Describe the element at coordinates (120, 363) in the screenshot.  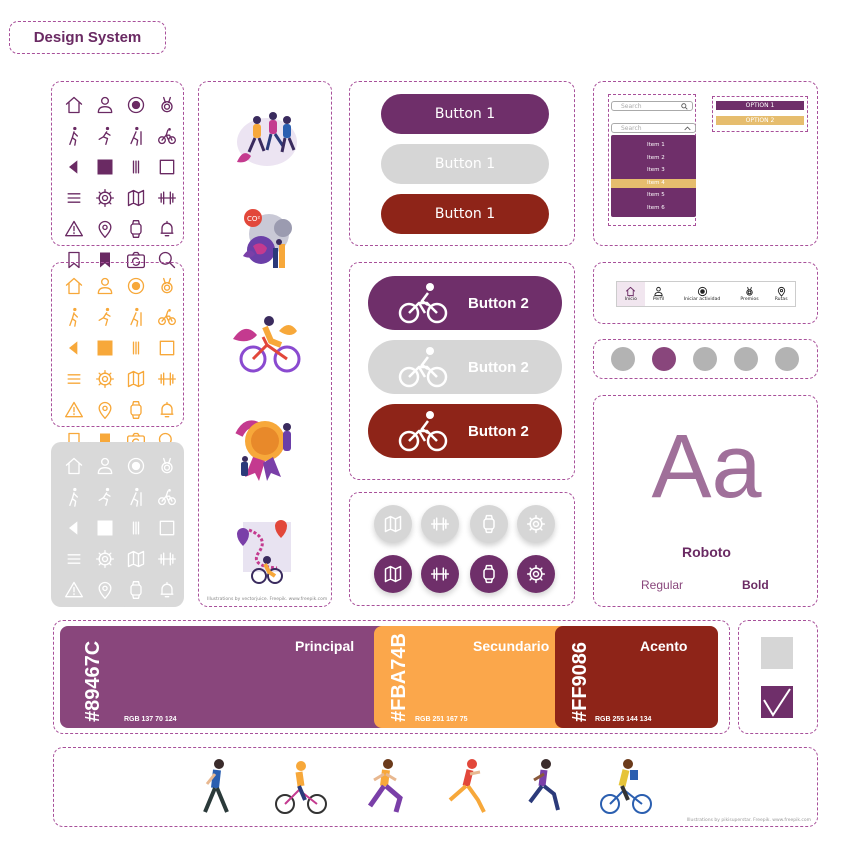
I see `icon-grid-orange` at that location.